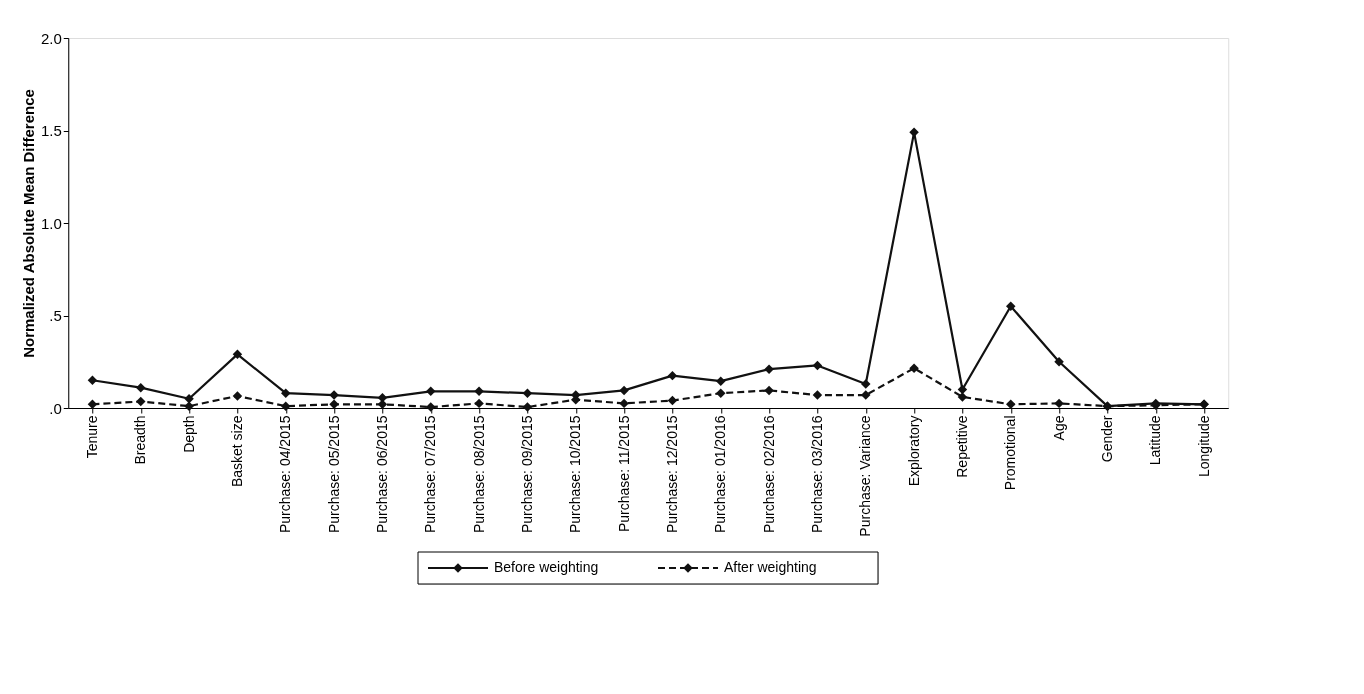  What do you see at coordinates (430, 474) in the screenshot?
I see `x-tick-label: Purchase: 07/2015` at bounding box center [430, 474].